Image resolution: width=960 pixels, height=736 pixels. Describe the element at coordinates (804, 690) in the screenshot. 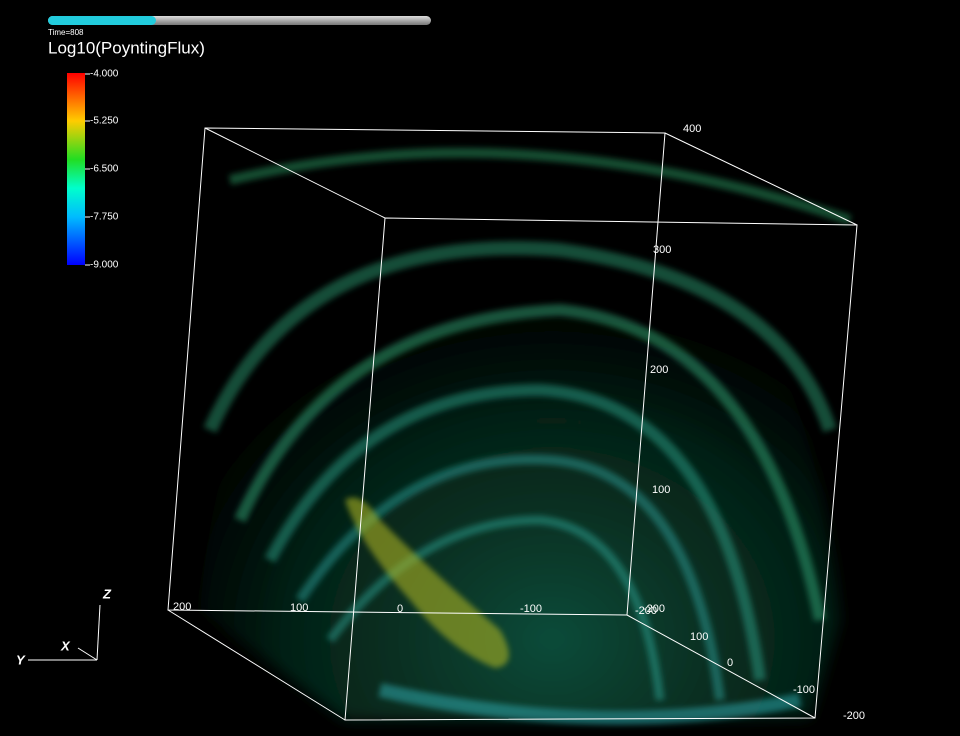

I see `y-tick-label: -100` at that location.